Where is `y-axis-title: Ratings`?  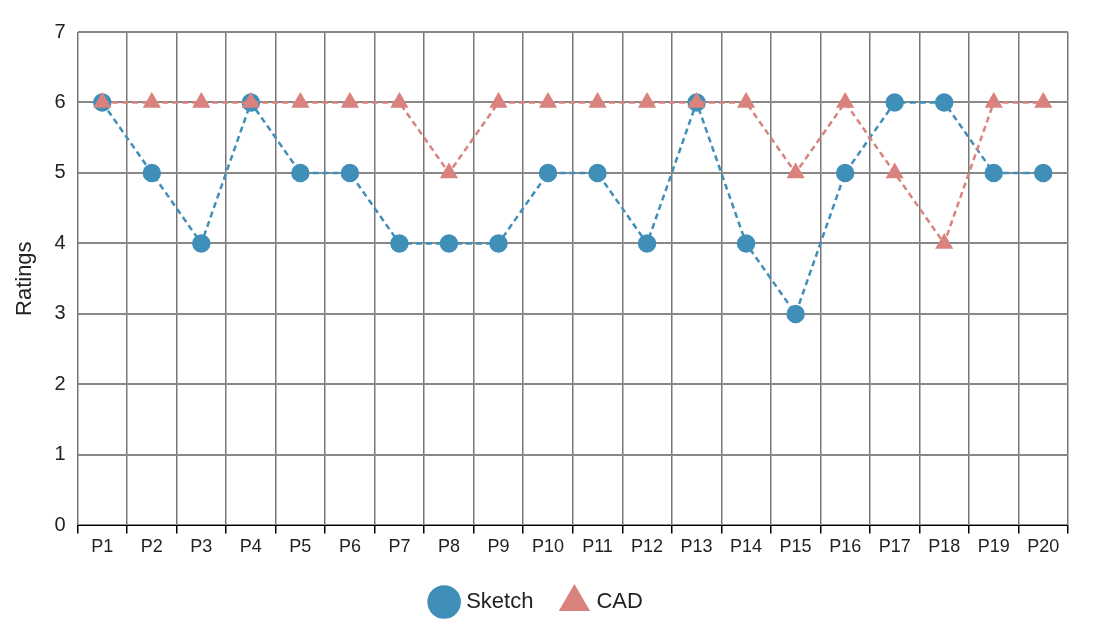 y-axis-title: Ratings is located at coordinates (24, 278).